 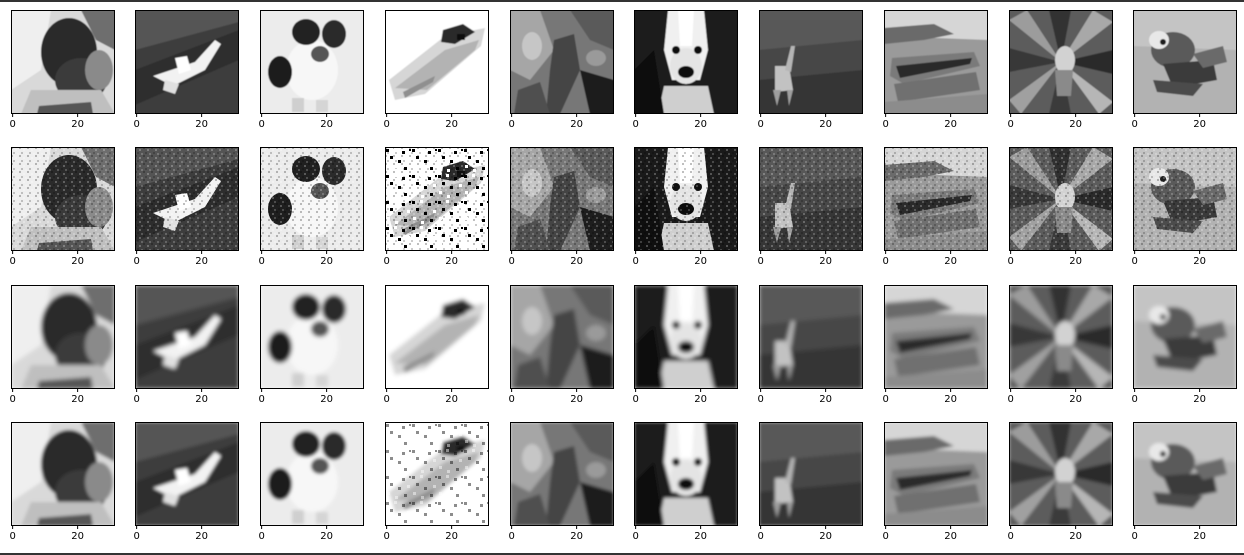 I want to click on image-panel-r2-c4: 0 20, so click(x=561, y=345).